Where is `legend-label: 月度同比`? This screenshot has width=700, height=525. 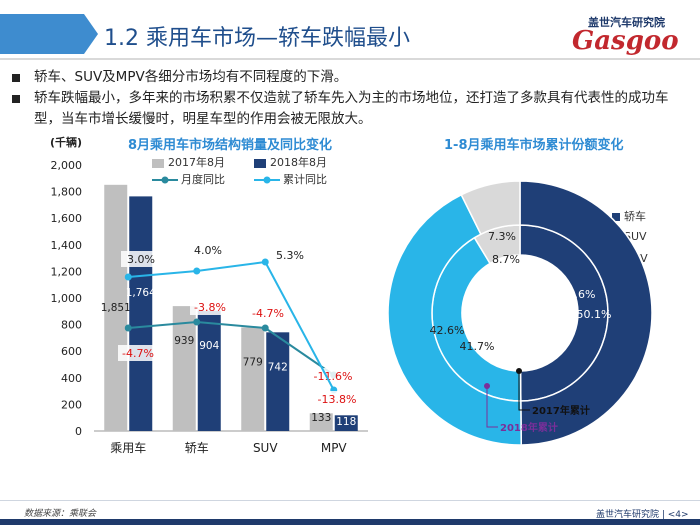
legend-label: 月度同比 is located at coordinates (203, 179).